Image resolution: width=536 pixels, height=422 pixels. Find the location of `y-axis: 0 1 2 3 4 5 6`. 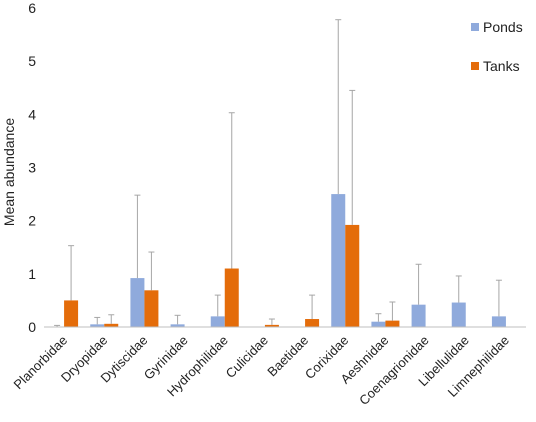

y-axis: 0 1 2 3 4 5 6 is located at coordinates (32, 167).